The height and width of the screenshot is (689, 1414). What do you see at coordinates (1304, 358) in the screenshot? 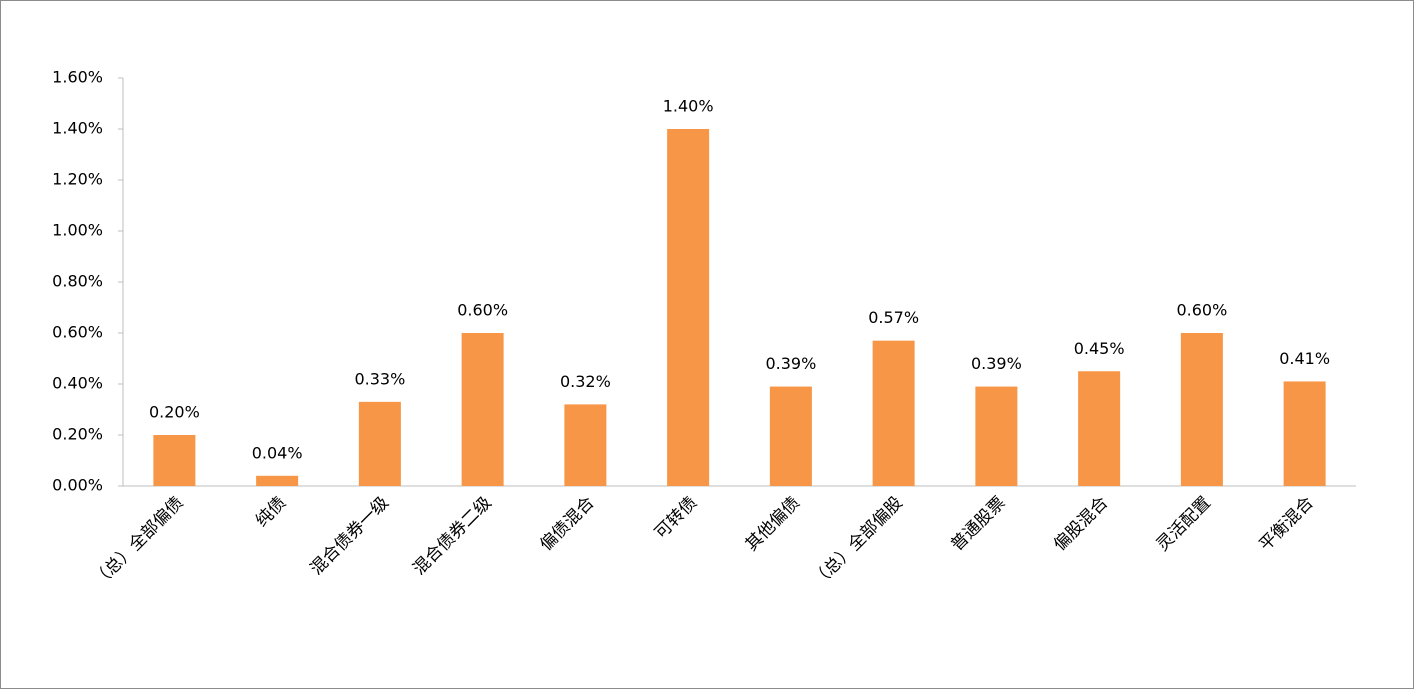
I see `data-label: 0.41%` at bounding box center [1304, 358].